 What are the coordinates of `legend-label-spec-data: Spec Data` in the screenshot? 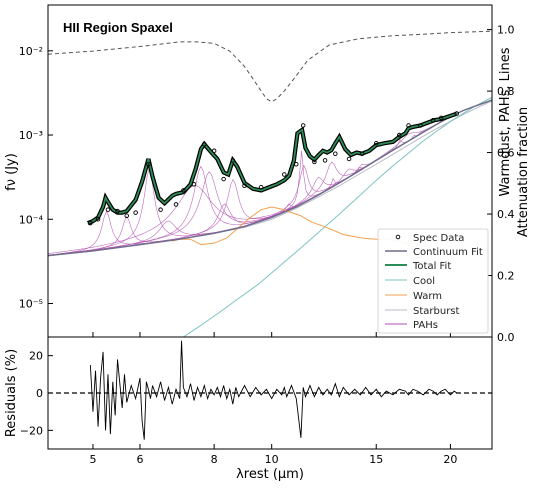 It's located at (438, 238).